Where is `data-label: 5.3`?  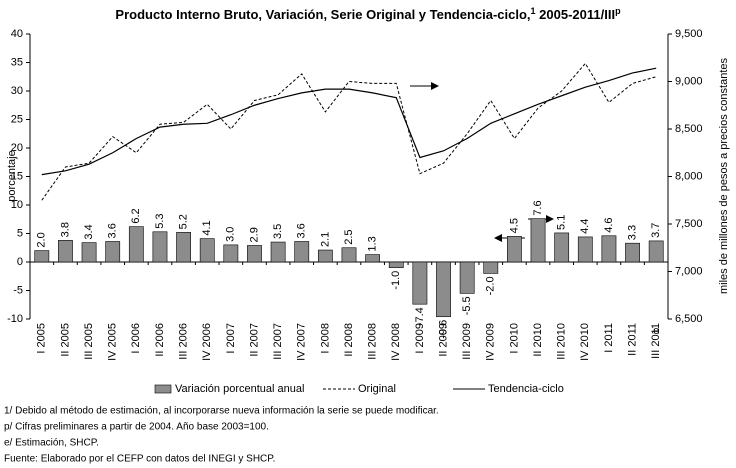
data-label: 5.3 is located at coordinates (160, 220).